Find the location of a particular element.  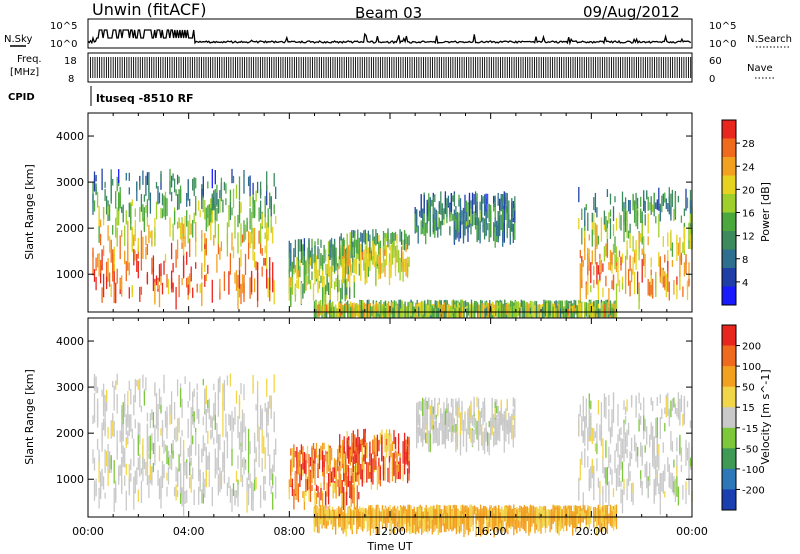

freq-tick-high: 18 is located at coordinates (70, 61).